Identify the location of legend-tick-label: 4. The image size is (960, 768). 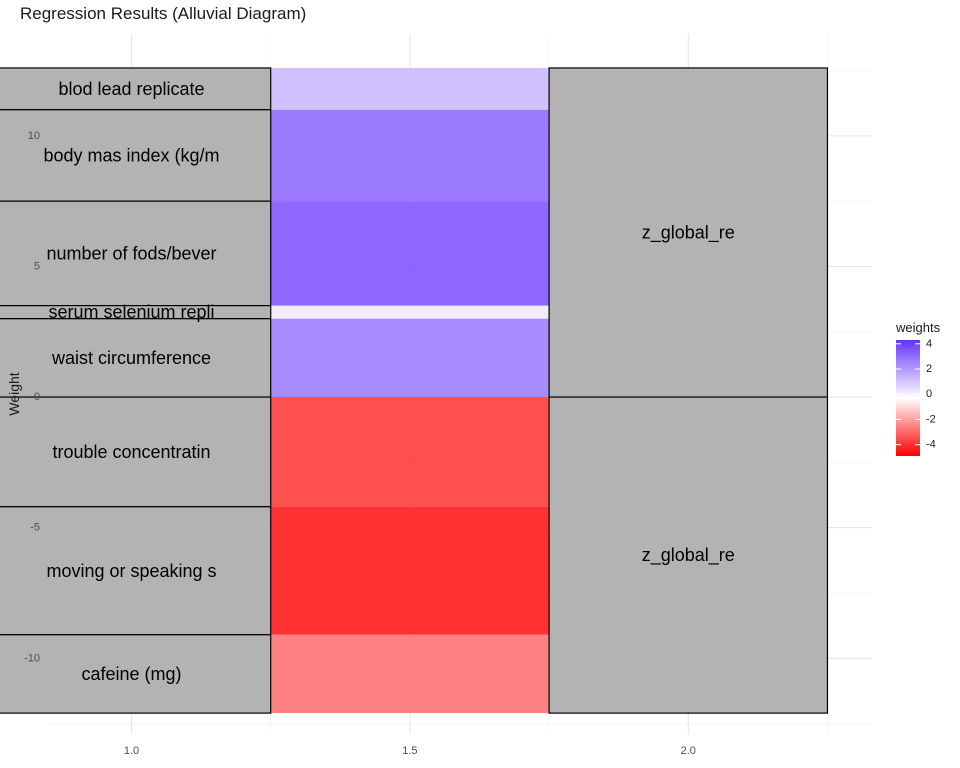
(929, 344).